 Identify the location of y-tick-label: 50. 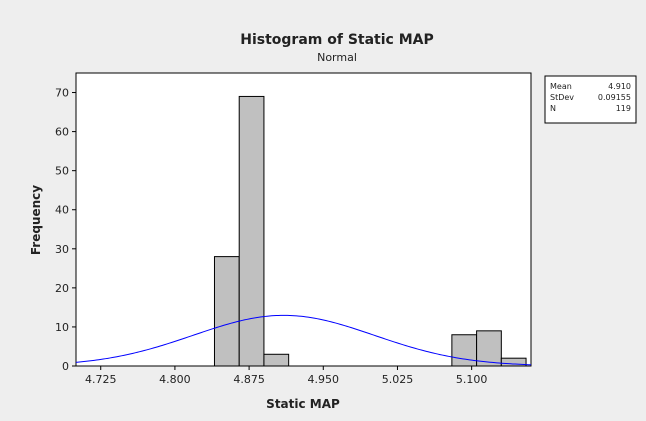
(62, 171).